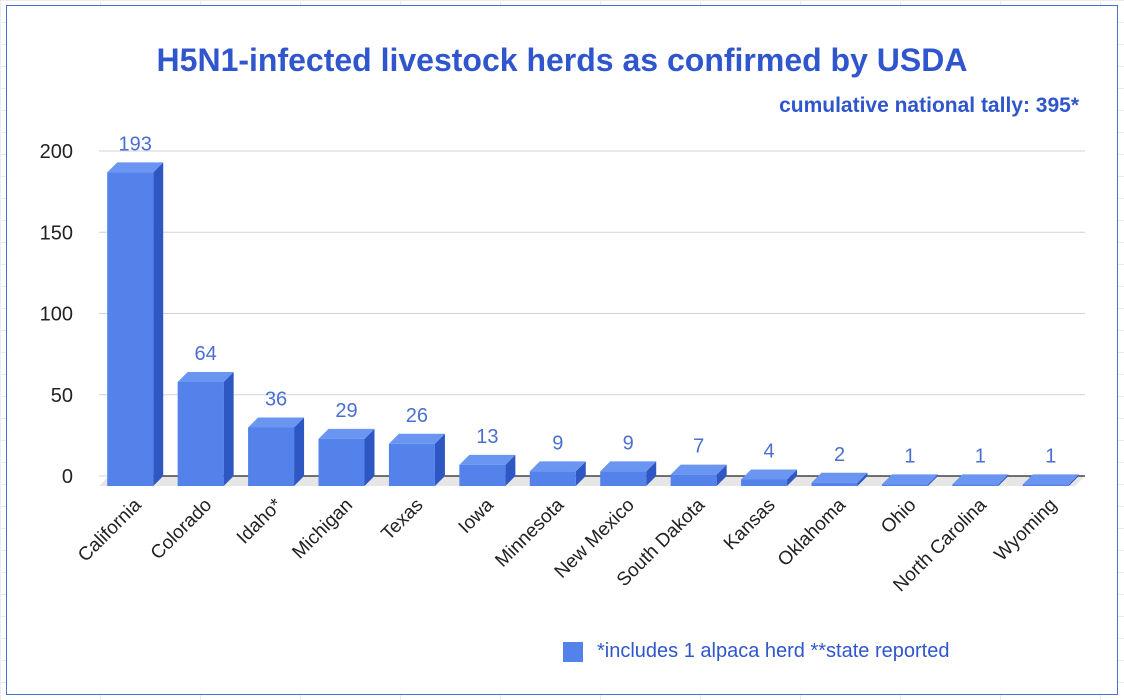  I want to click on y-tick-label: 150, so click(56, 233).